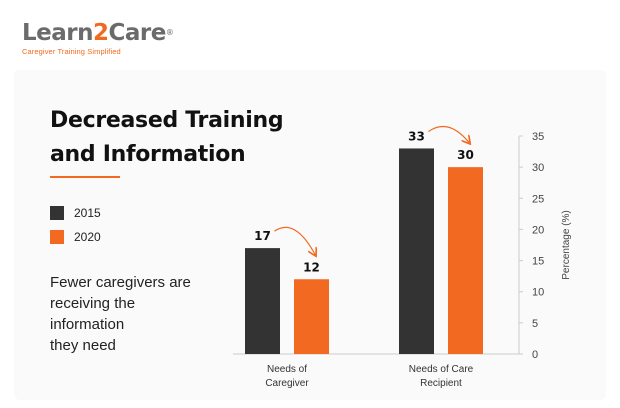 This screenshot has height=408, width=620. What do you see at coordinates (416, 136) in the screenshot?
I see `bar-data-label: 33` at bounding box center [416, 136].